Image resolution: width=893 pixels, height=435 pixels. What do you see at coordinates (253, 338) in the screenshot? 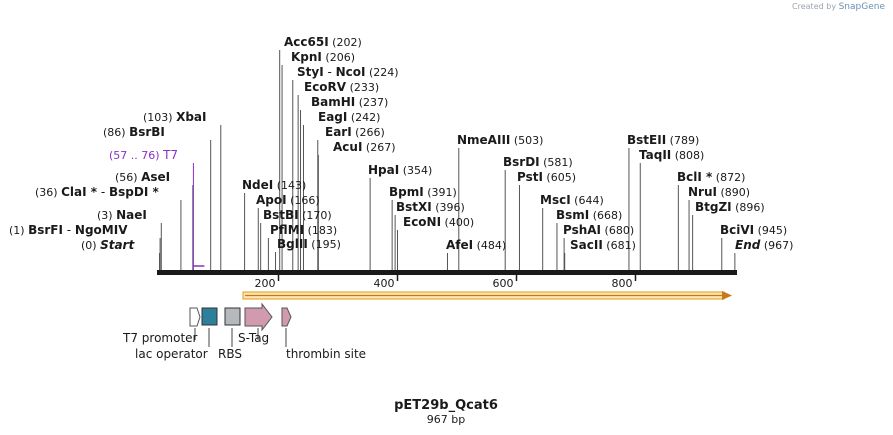
I see `feature-label-s-tag: S-Tag` at bounding box center [253, 338].